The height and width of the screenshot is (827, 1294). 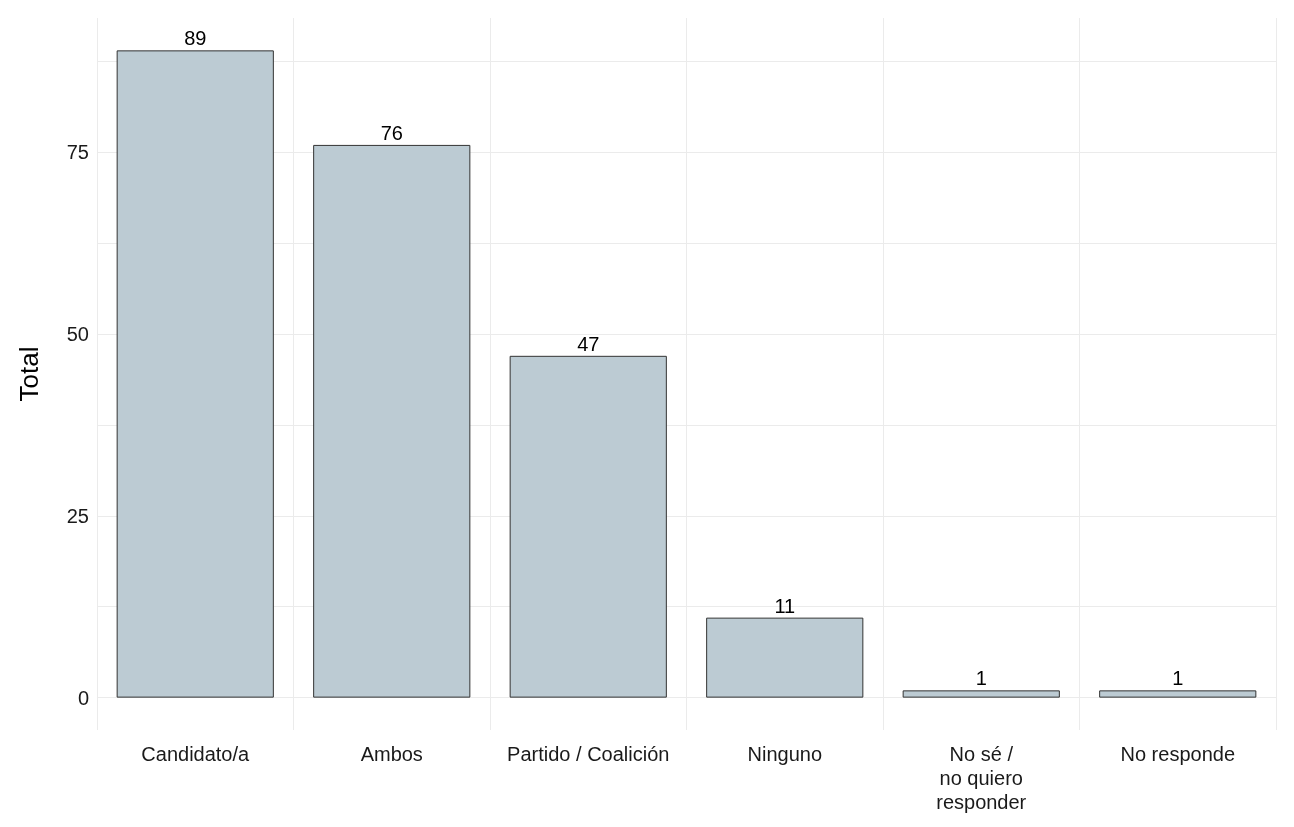 I want to click on data-label: 47, so click(x=588, y=343).